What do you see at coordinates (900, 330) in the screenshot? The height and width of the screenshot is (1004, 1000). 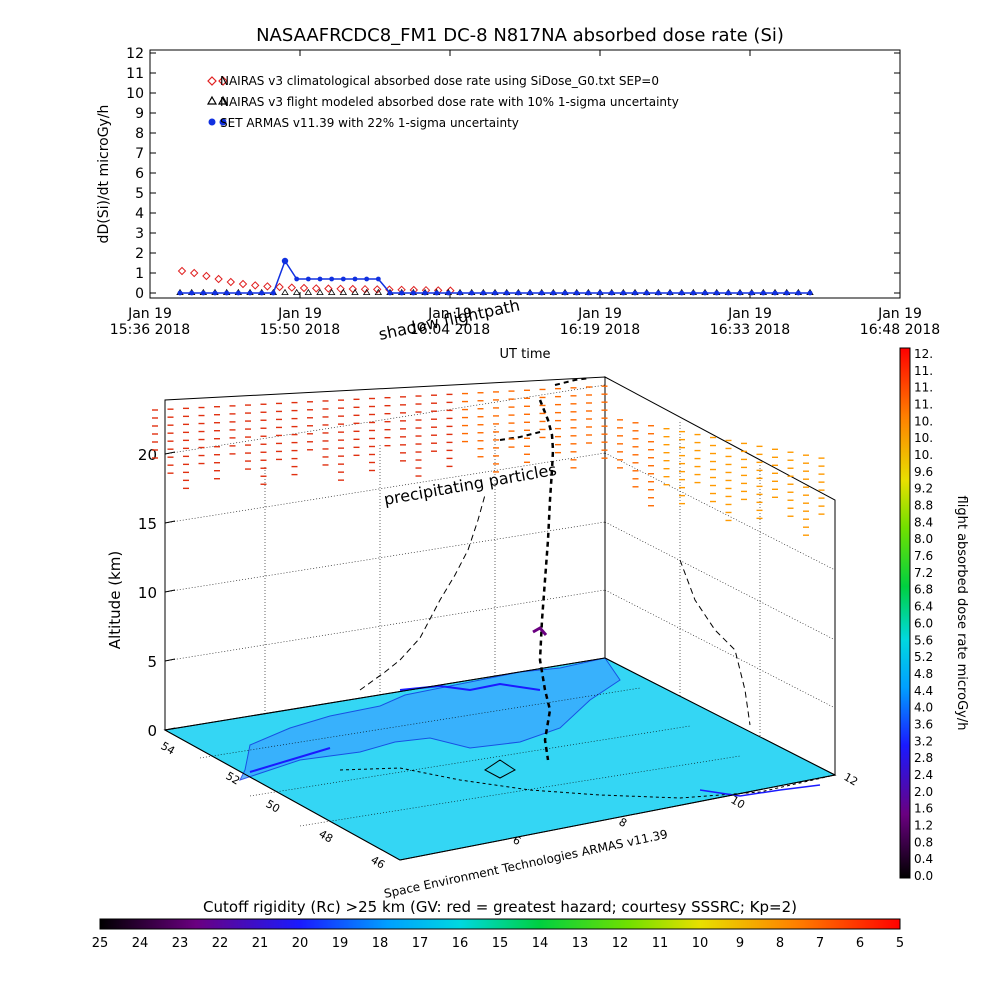 I see `top-x-tick-label: 16:48 2018` at bounding box center [900, 330].